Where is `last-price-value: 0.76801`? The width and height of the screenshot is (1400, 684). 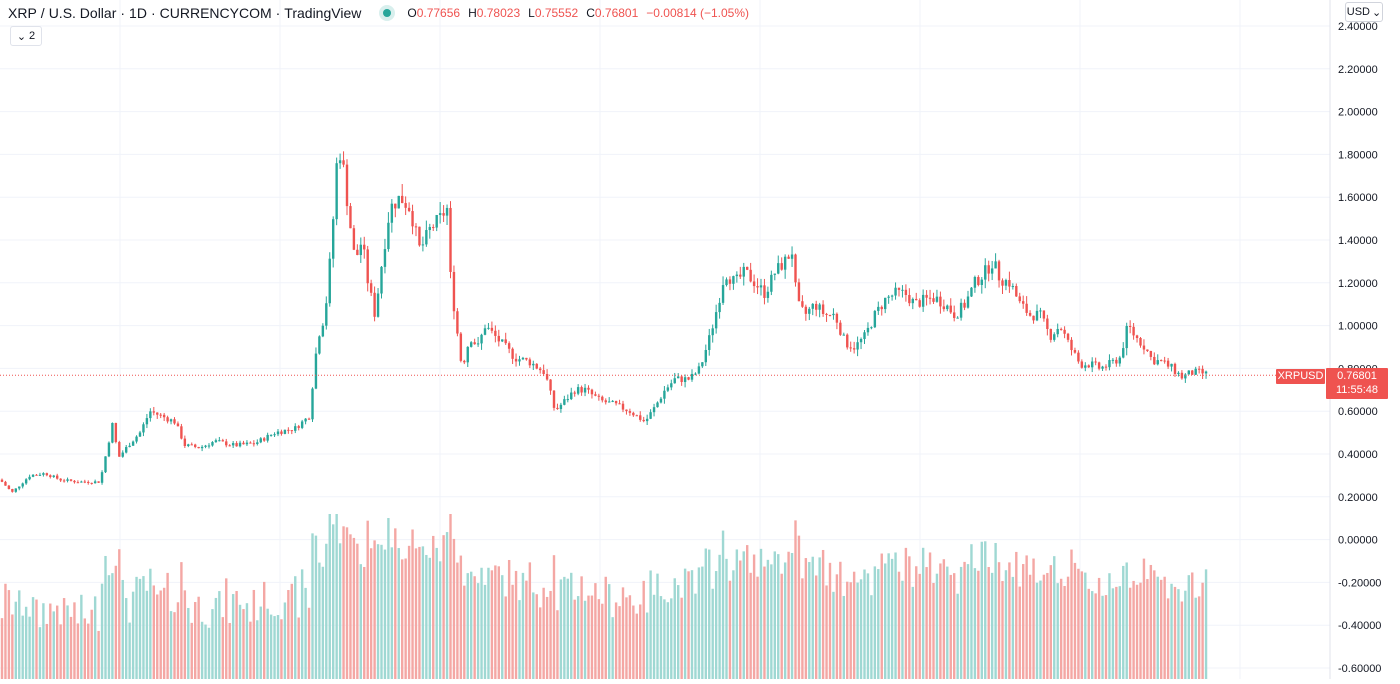 last-price-value: 0.76801 is located at coordinates (1357, 376).